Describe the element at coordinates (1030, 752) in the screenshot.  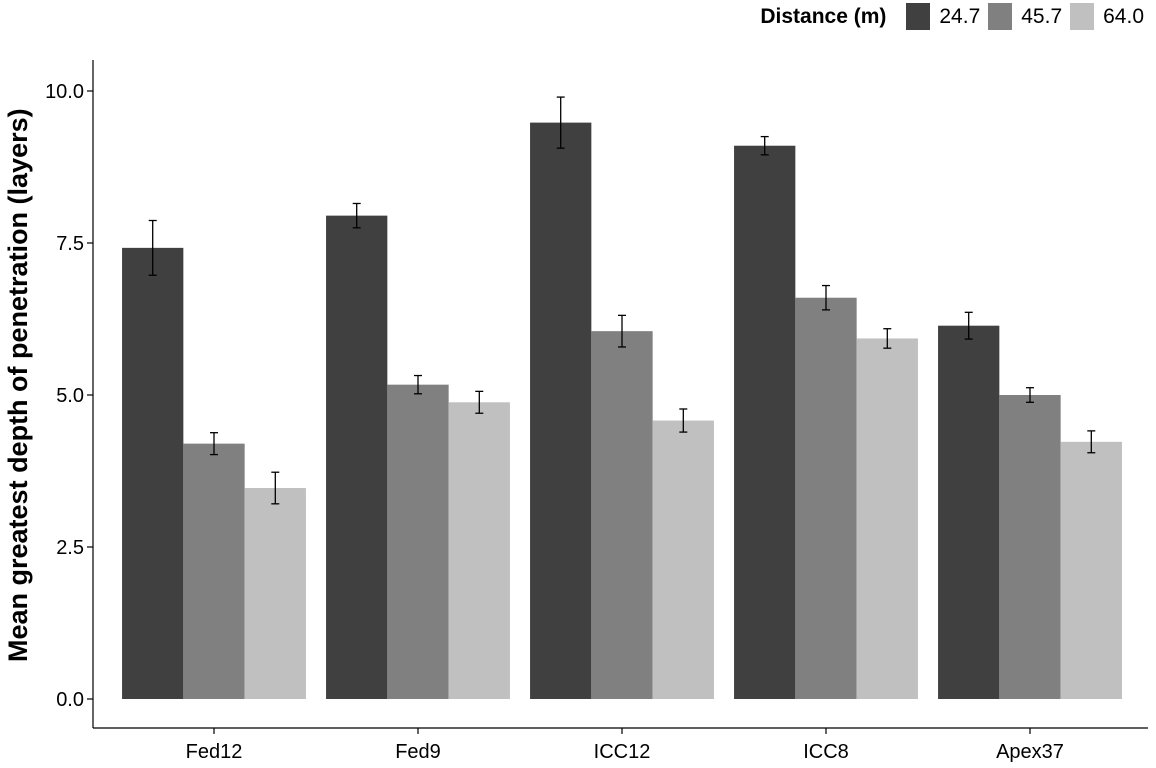
I see `x-tick-label: Apex37` at that location.